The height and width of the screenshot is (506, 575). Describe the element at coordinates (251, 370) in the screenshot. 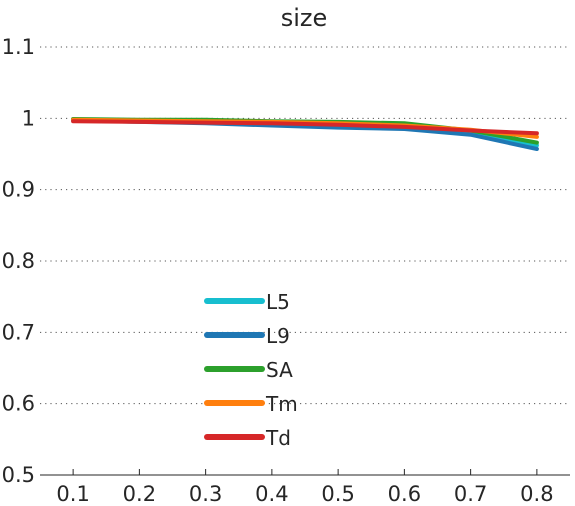

I see `legend: L5 L9 SA Tm Td` at that location.